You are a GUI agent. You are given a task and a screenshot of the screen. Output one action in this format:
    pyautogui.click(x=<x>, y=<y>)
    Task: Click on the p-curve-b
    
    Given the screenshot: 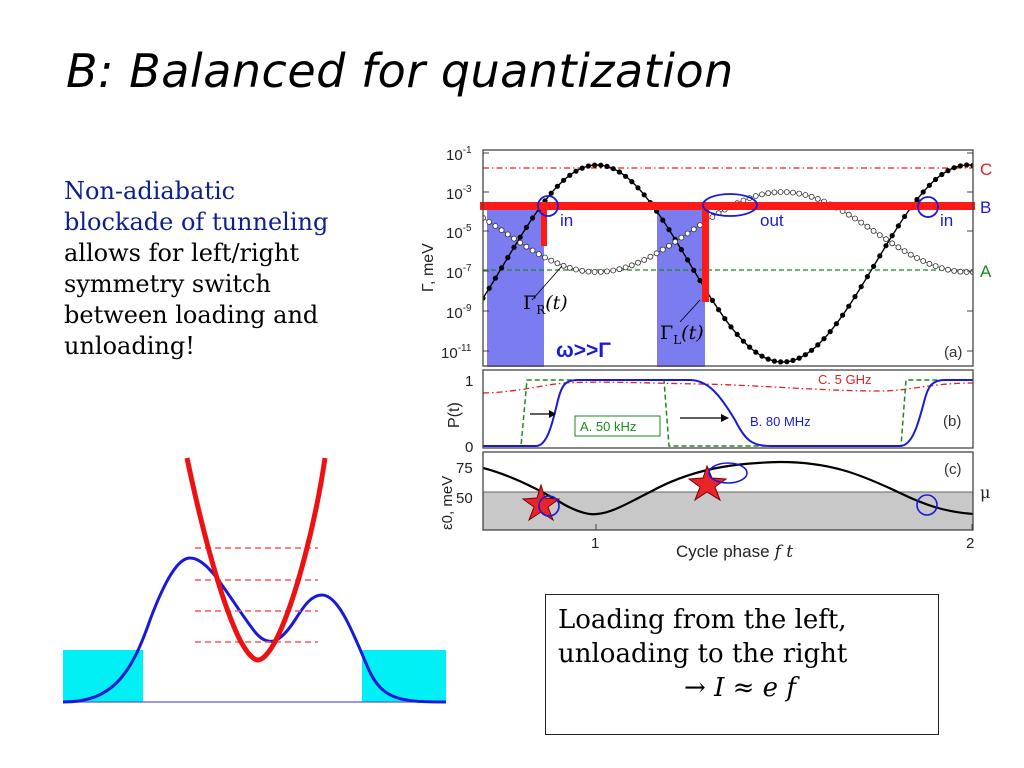 What is the action you would take?
    pyautogui.click(x=728, y=413)
    